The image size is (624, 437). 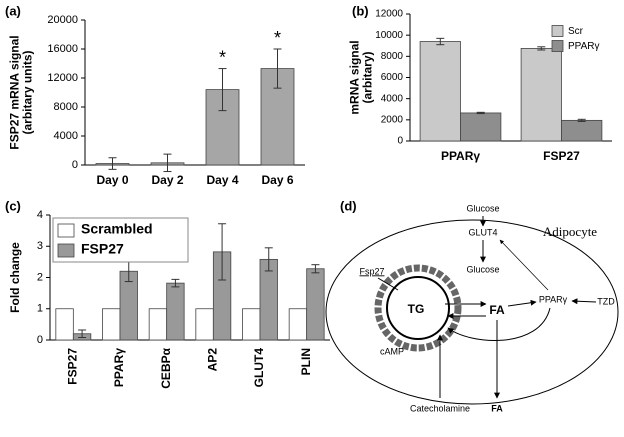 I want to click on legend-label: Scr, so click(x=576, y=31).